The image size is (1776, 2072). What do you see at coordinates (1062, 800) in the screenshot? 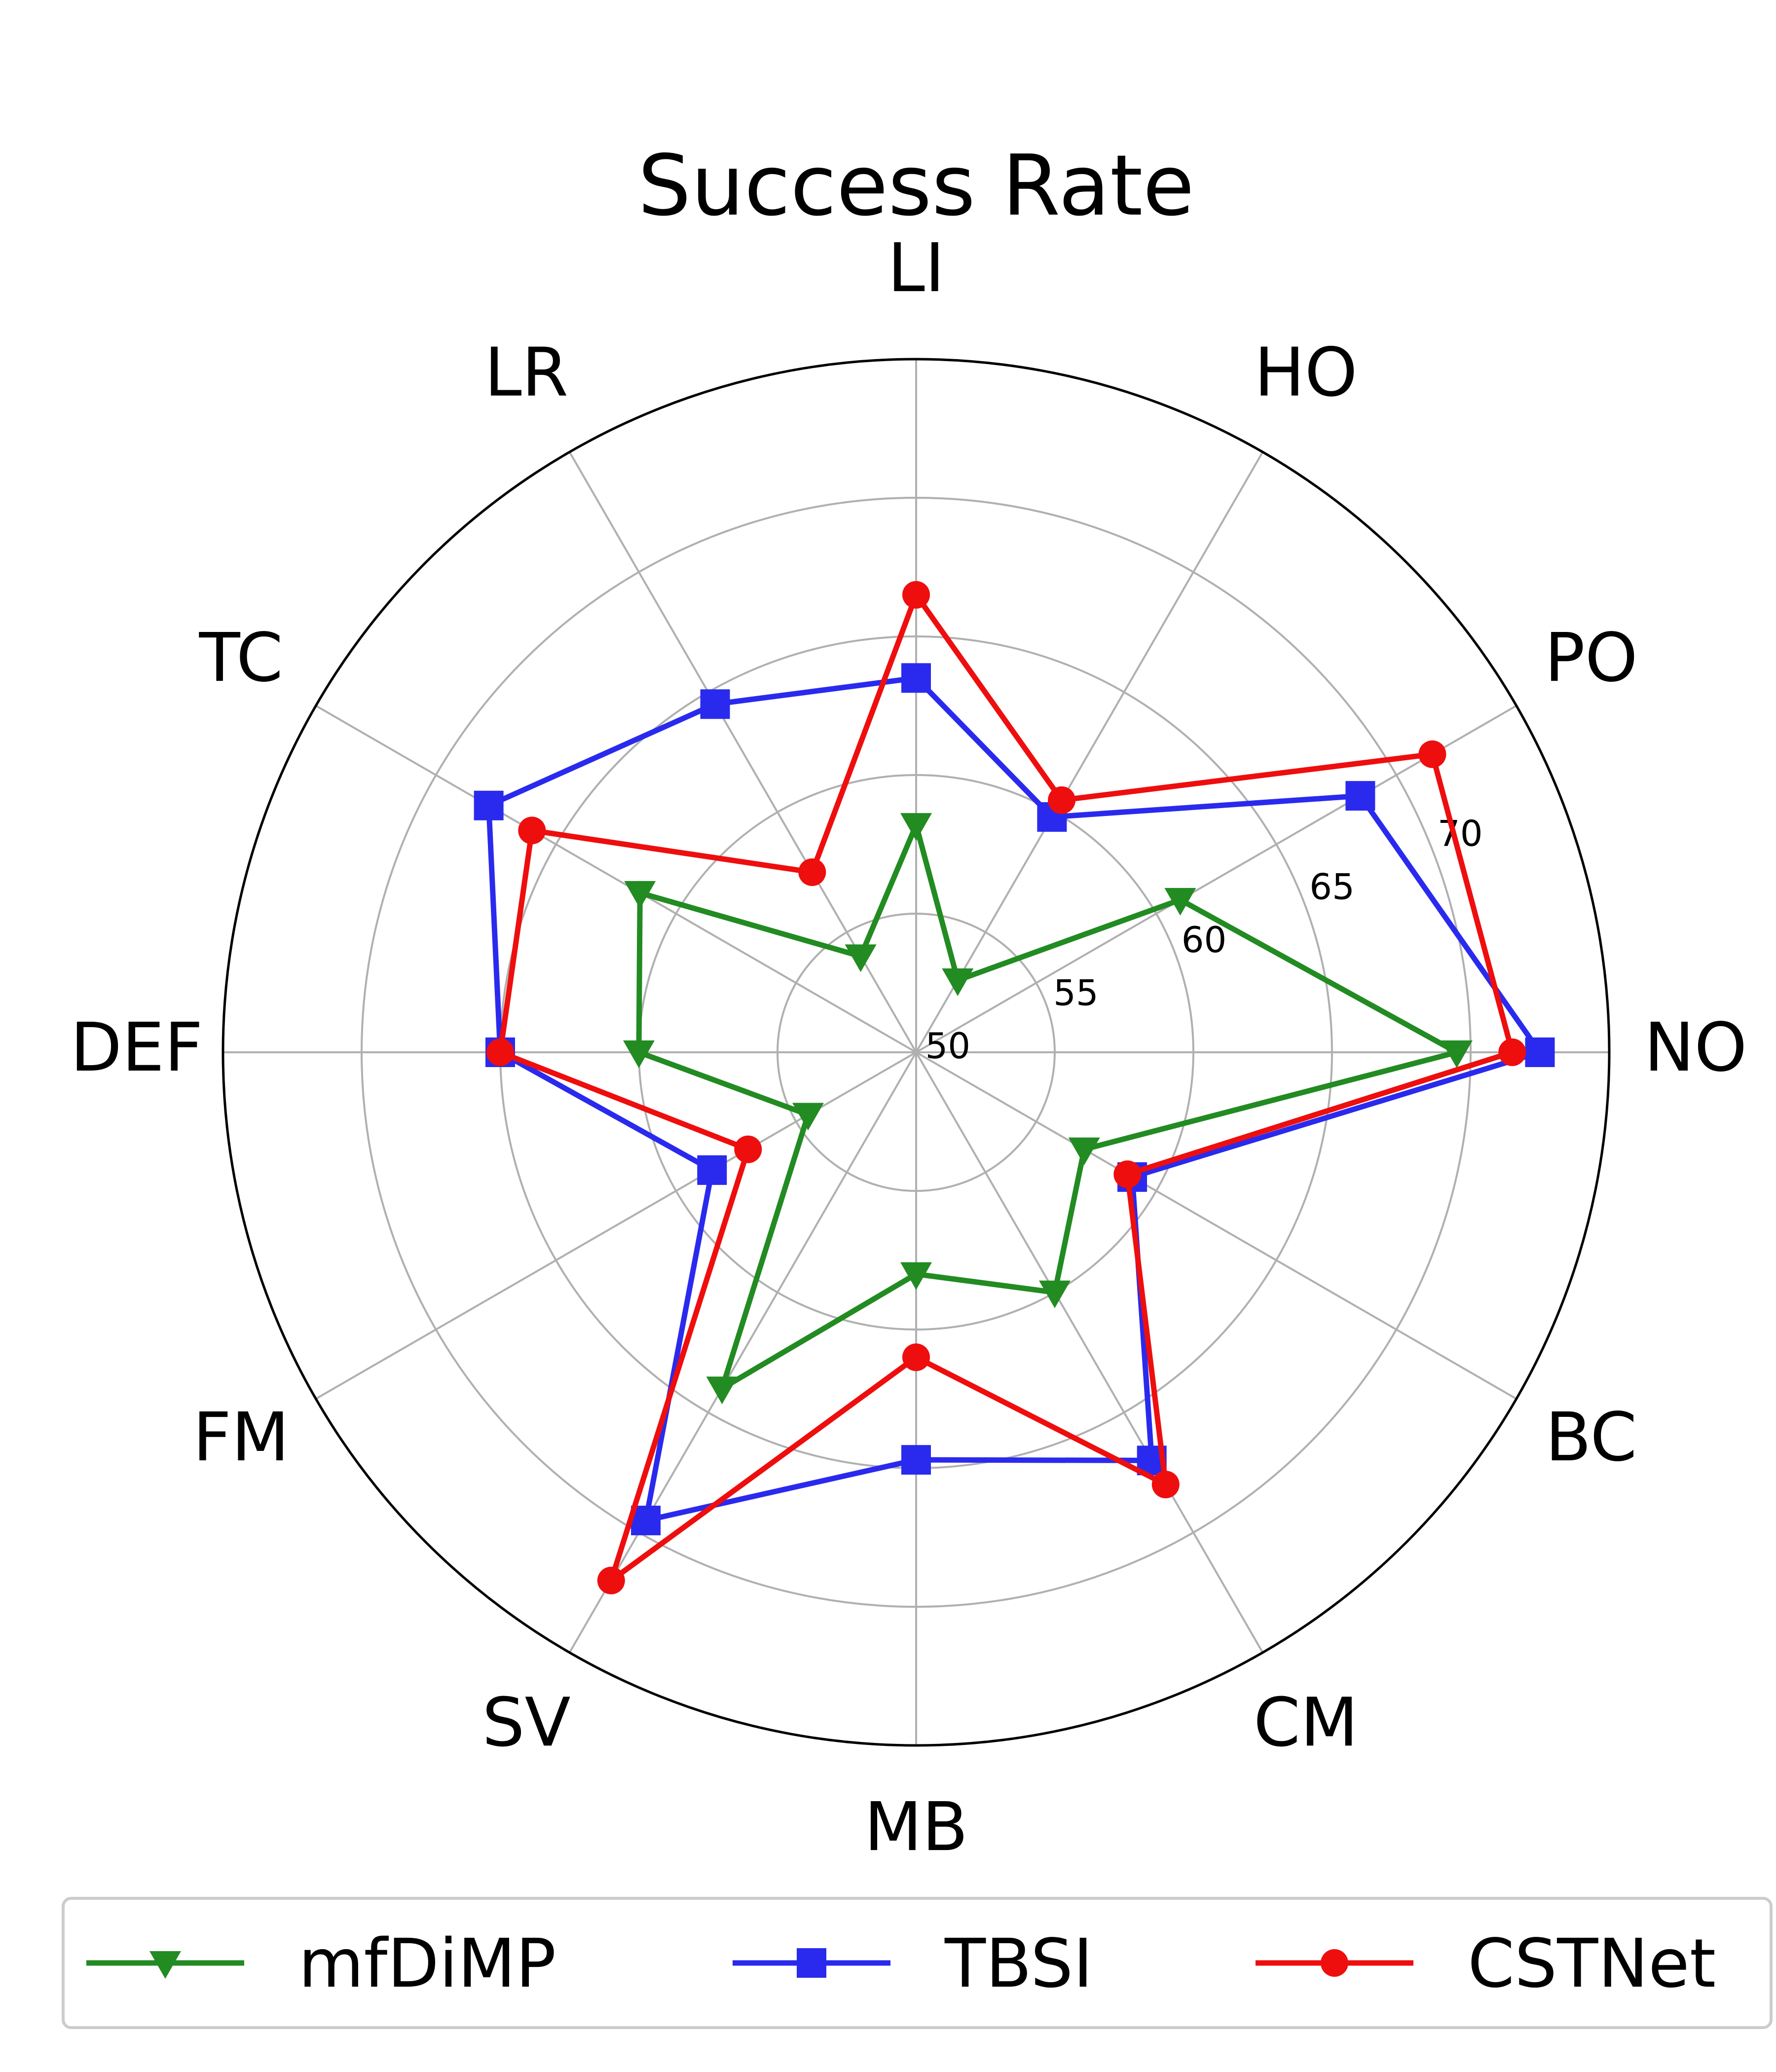
I see `data-point-CSTNet-HO` at bounding box center [1062, 800].